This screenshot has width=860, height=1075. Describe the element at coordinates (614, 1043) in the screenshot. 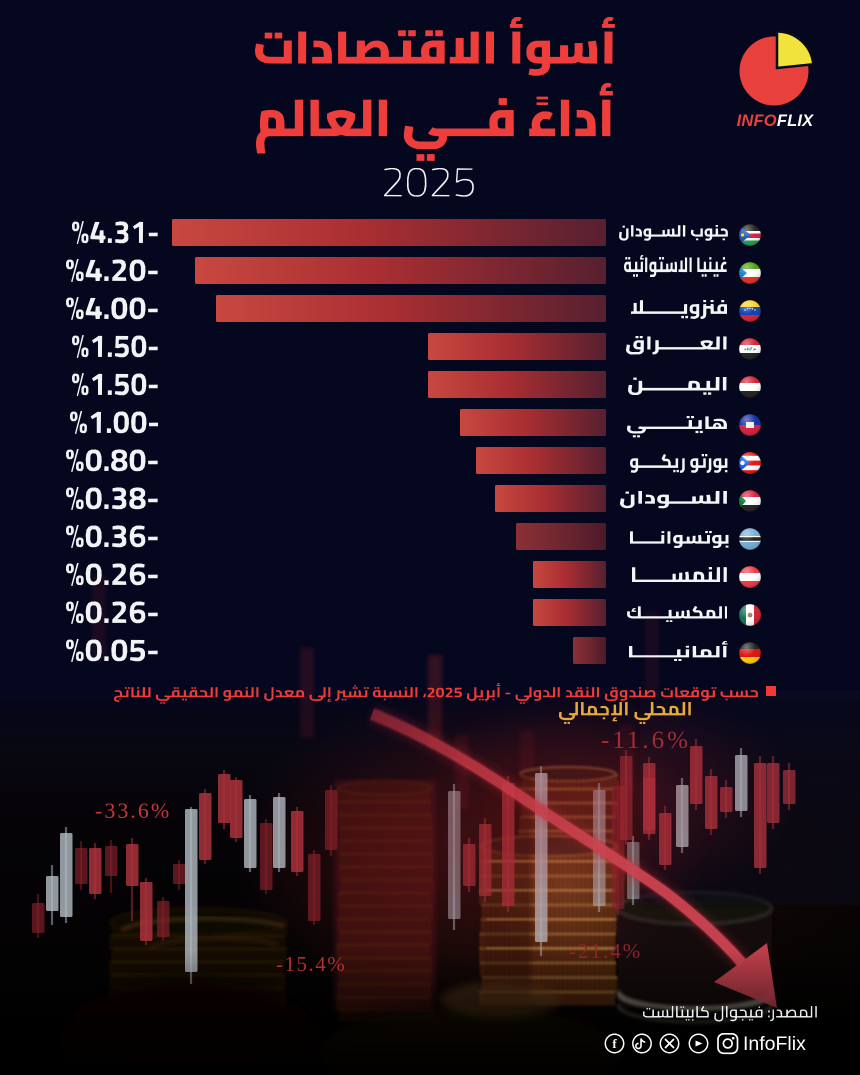

I see `svg-text: f` at that location.